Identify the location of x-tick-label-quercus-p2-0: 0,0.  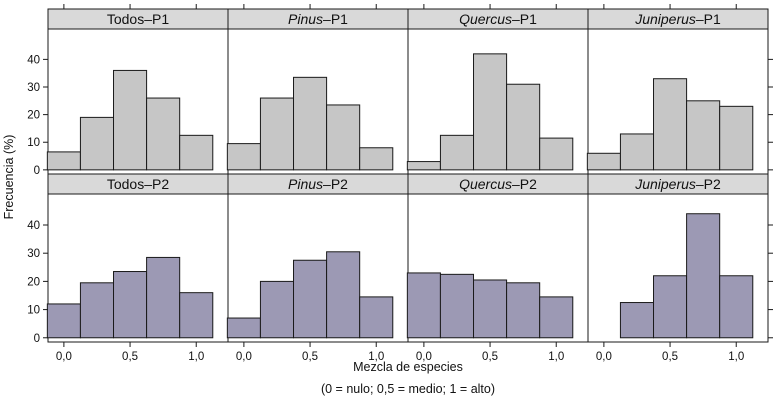
(424, 357).